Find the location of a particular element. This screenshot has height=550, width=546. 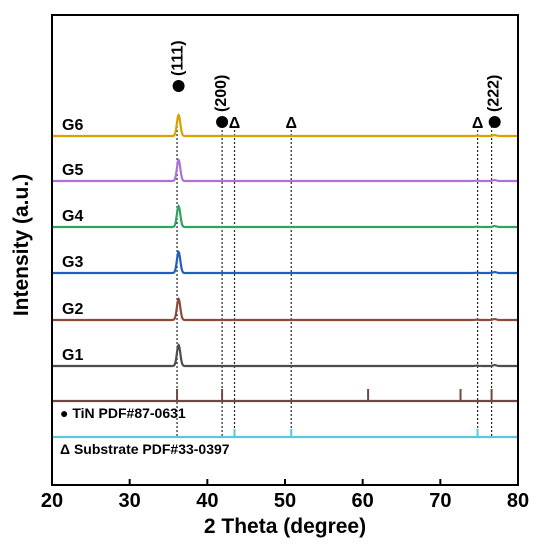

x-tick-label: 60 is located at coordinates (363, 501).